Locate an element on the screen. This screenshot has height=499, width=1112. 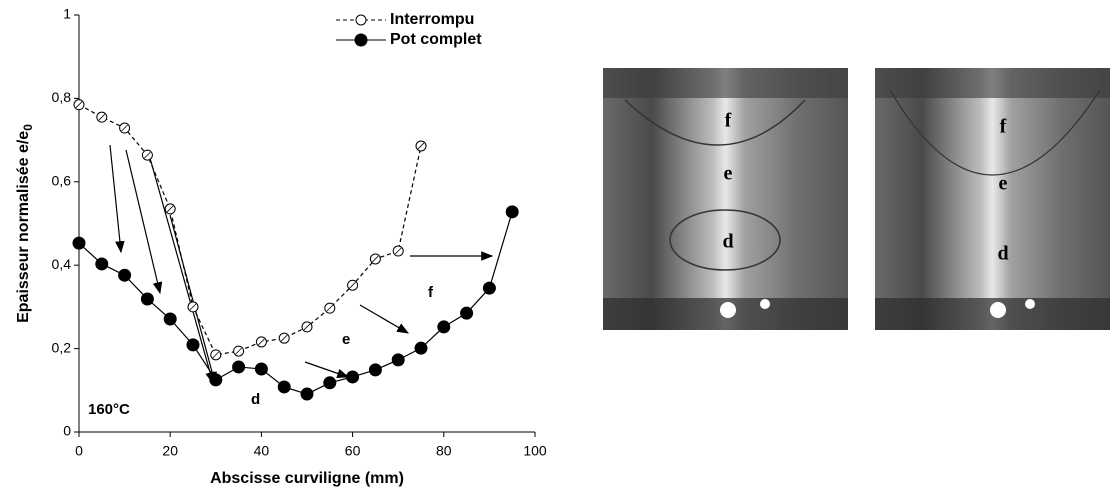
y-tick-label: 0,2 is located at coordinates (62, 347).